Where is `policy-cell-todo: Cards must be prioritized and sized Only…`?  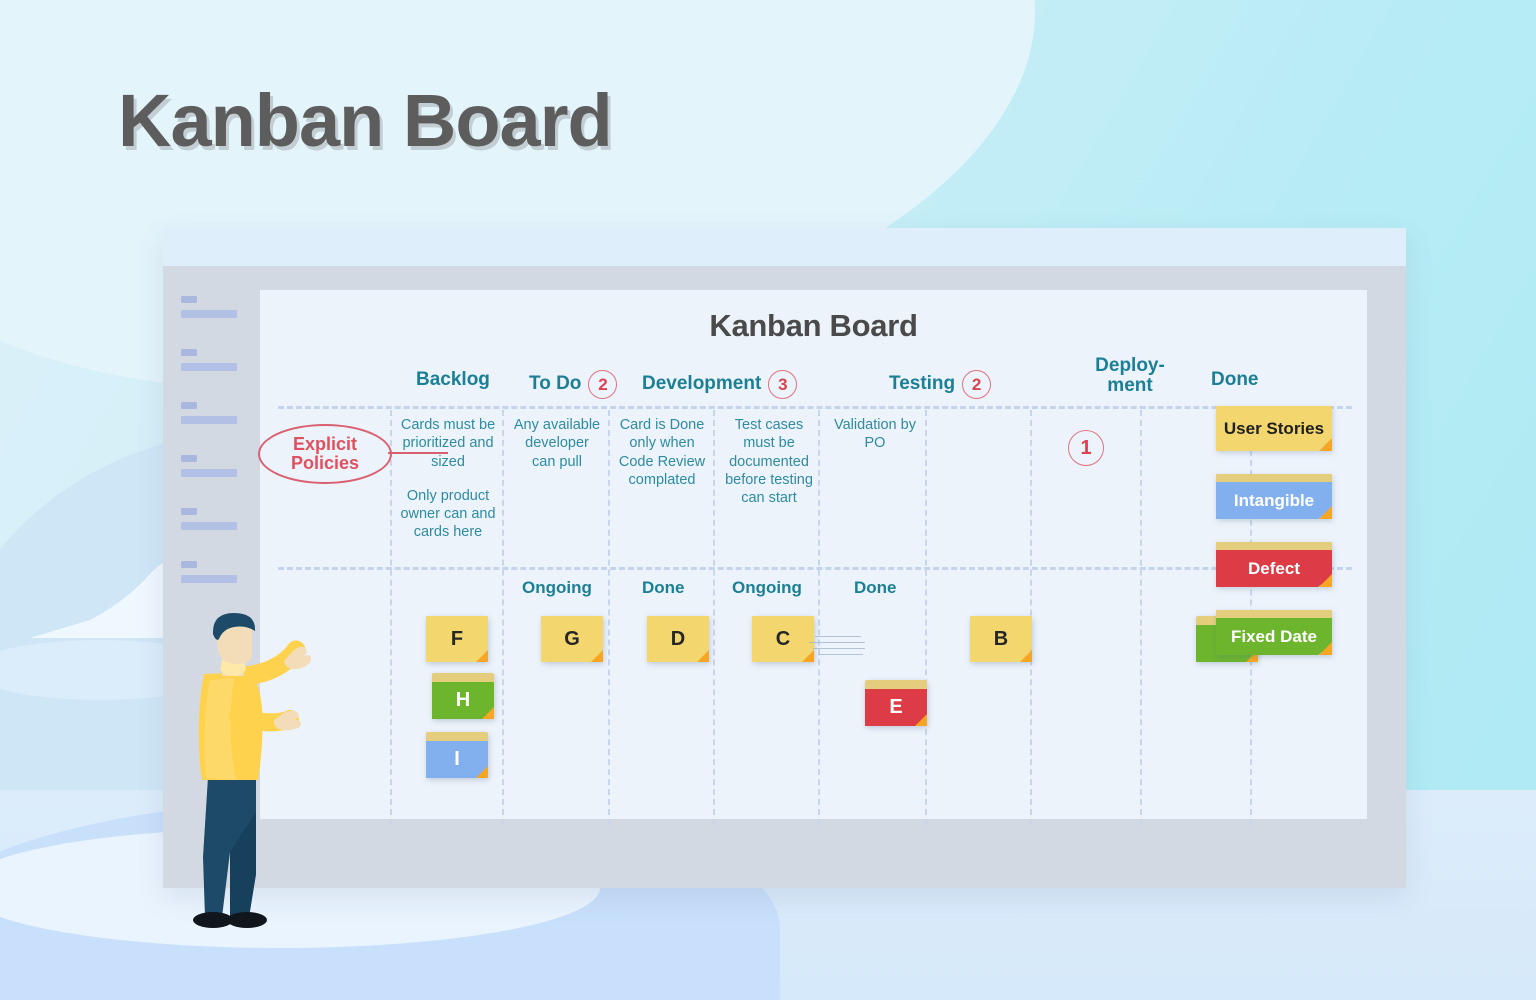 policy-cell-todo: Cards must be prioritized and sized Only… is located at coordinates (448, 479).